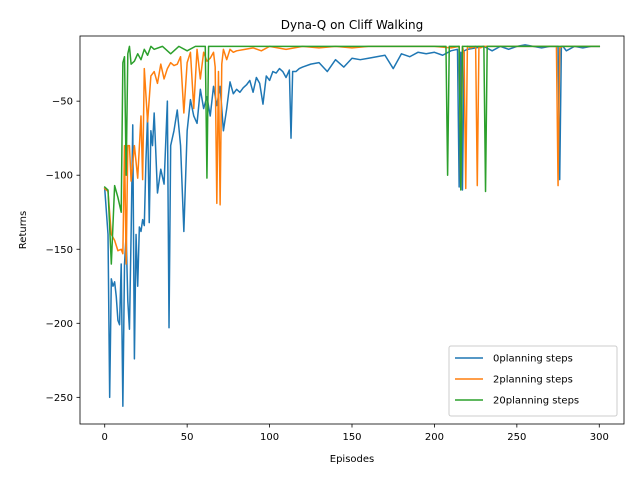 Image resolution: width=640 pixels, height=480 pixels. What do you see at coordinates (59, 398) in the screenshot?
I see `y-tick-label: −250` at bounding box center [59, 398].